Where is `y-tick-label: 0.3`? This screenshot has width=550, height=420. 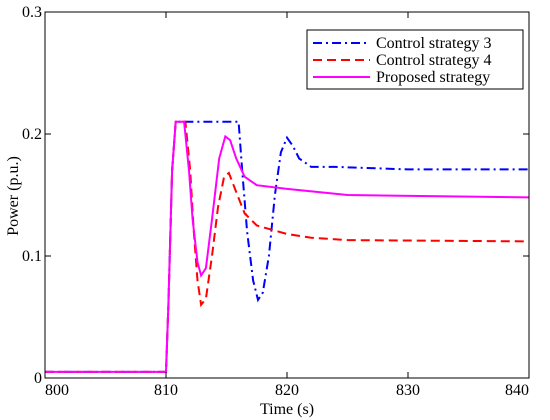
y-tick-label: 0.3 is located at coordinates (32, 12).